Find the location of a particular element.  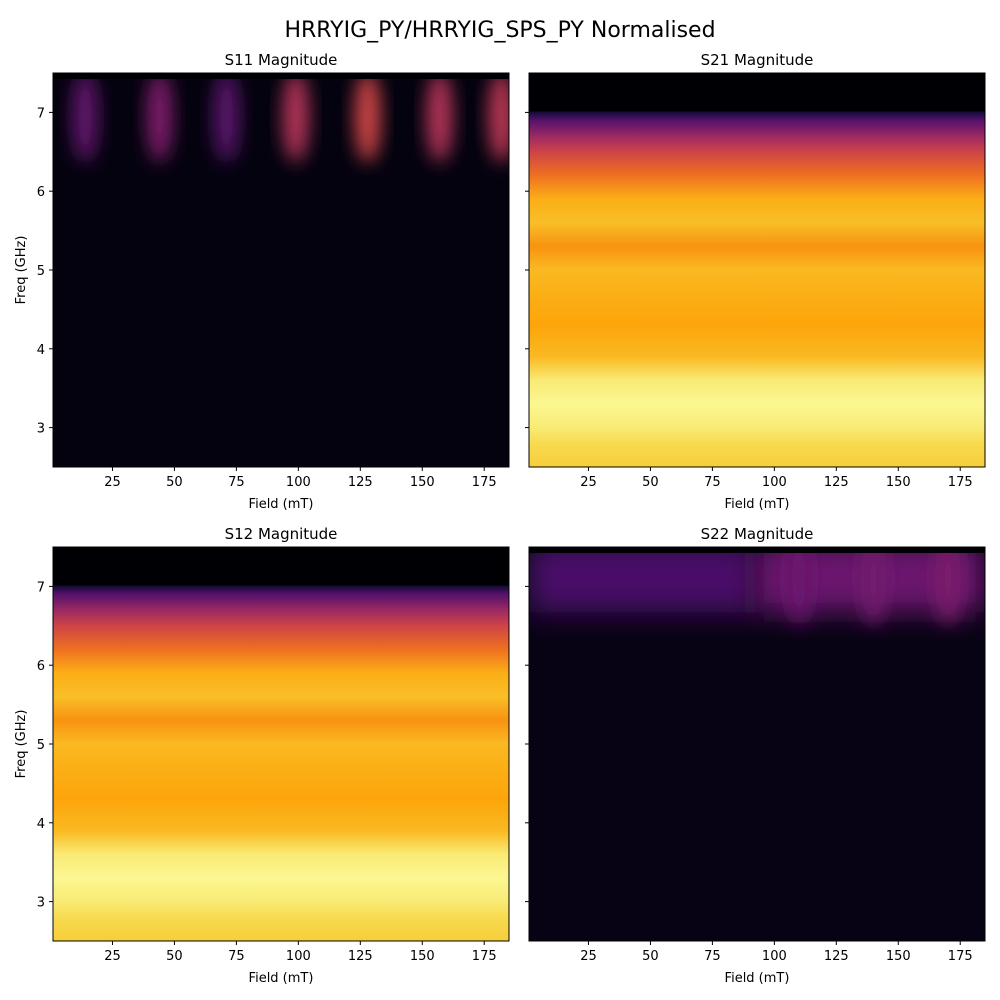

y-ticks-s21 is located at coordinates (527, 270).